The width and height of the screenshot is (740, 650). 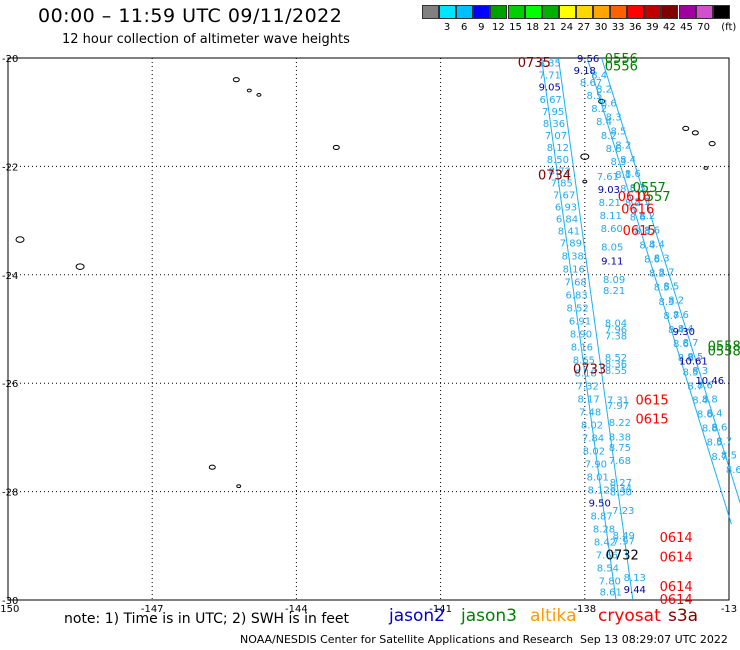 What do you see at coordinates (624, 536) in the screenshot?
I see `swh-value: 8.49` at bounding box center [624, 536].